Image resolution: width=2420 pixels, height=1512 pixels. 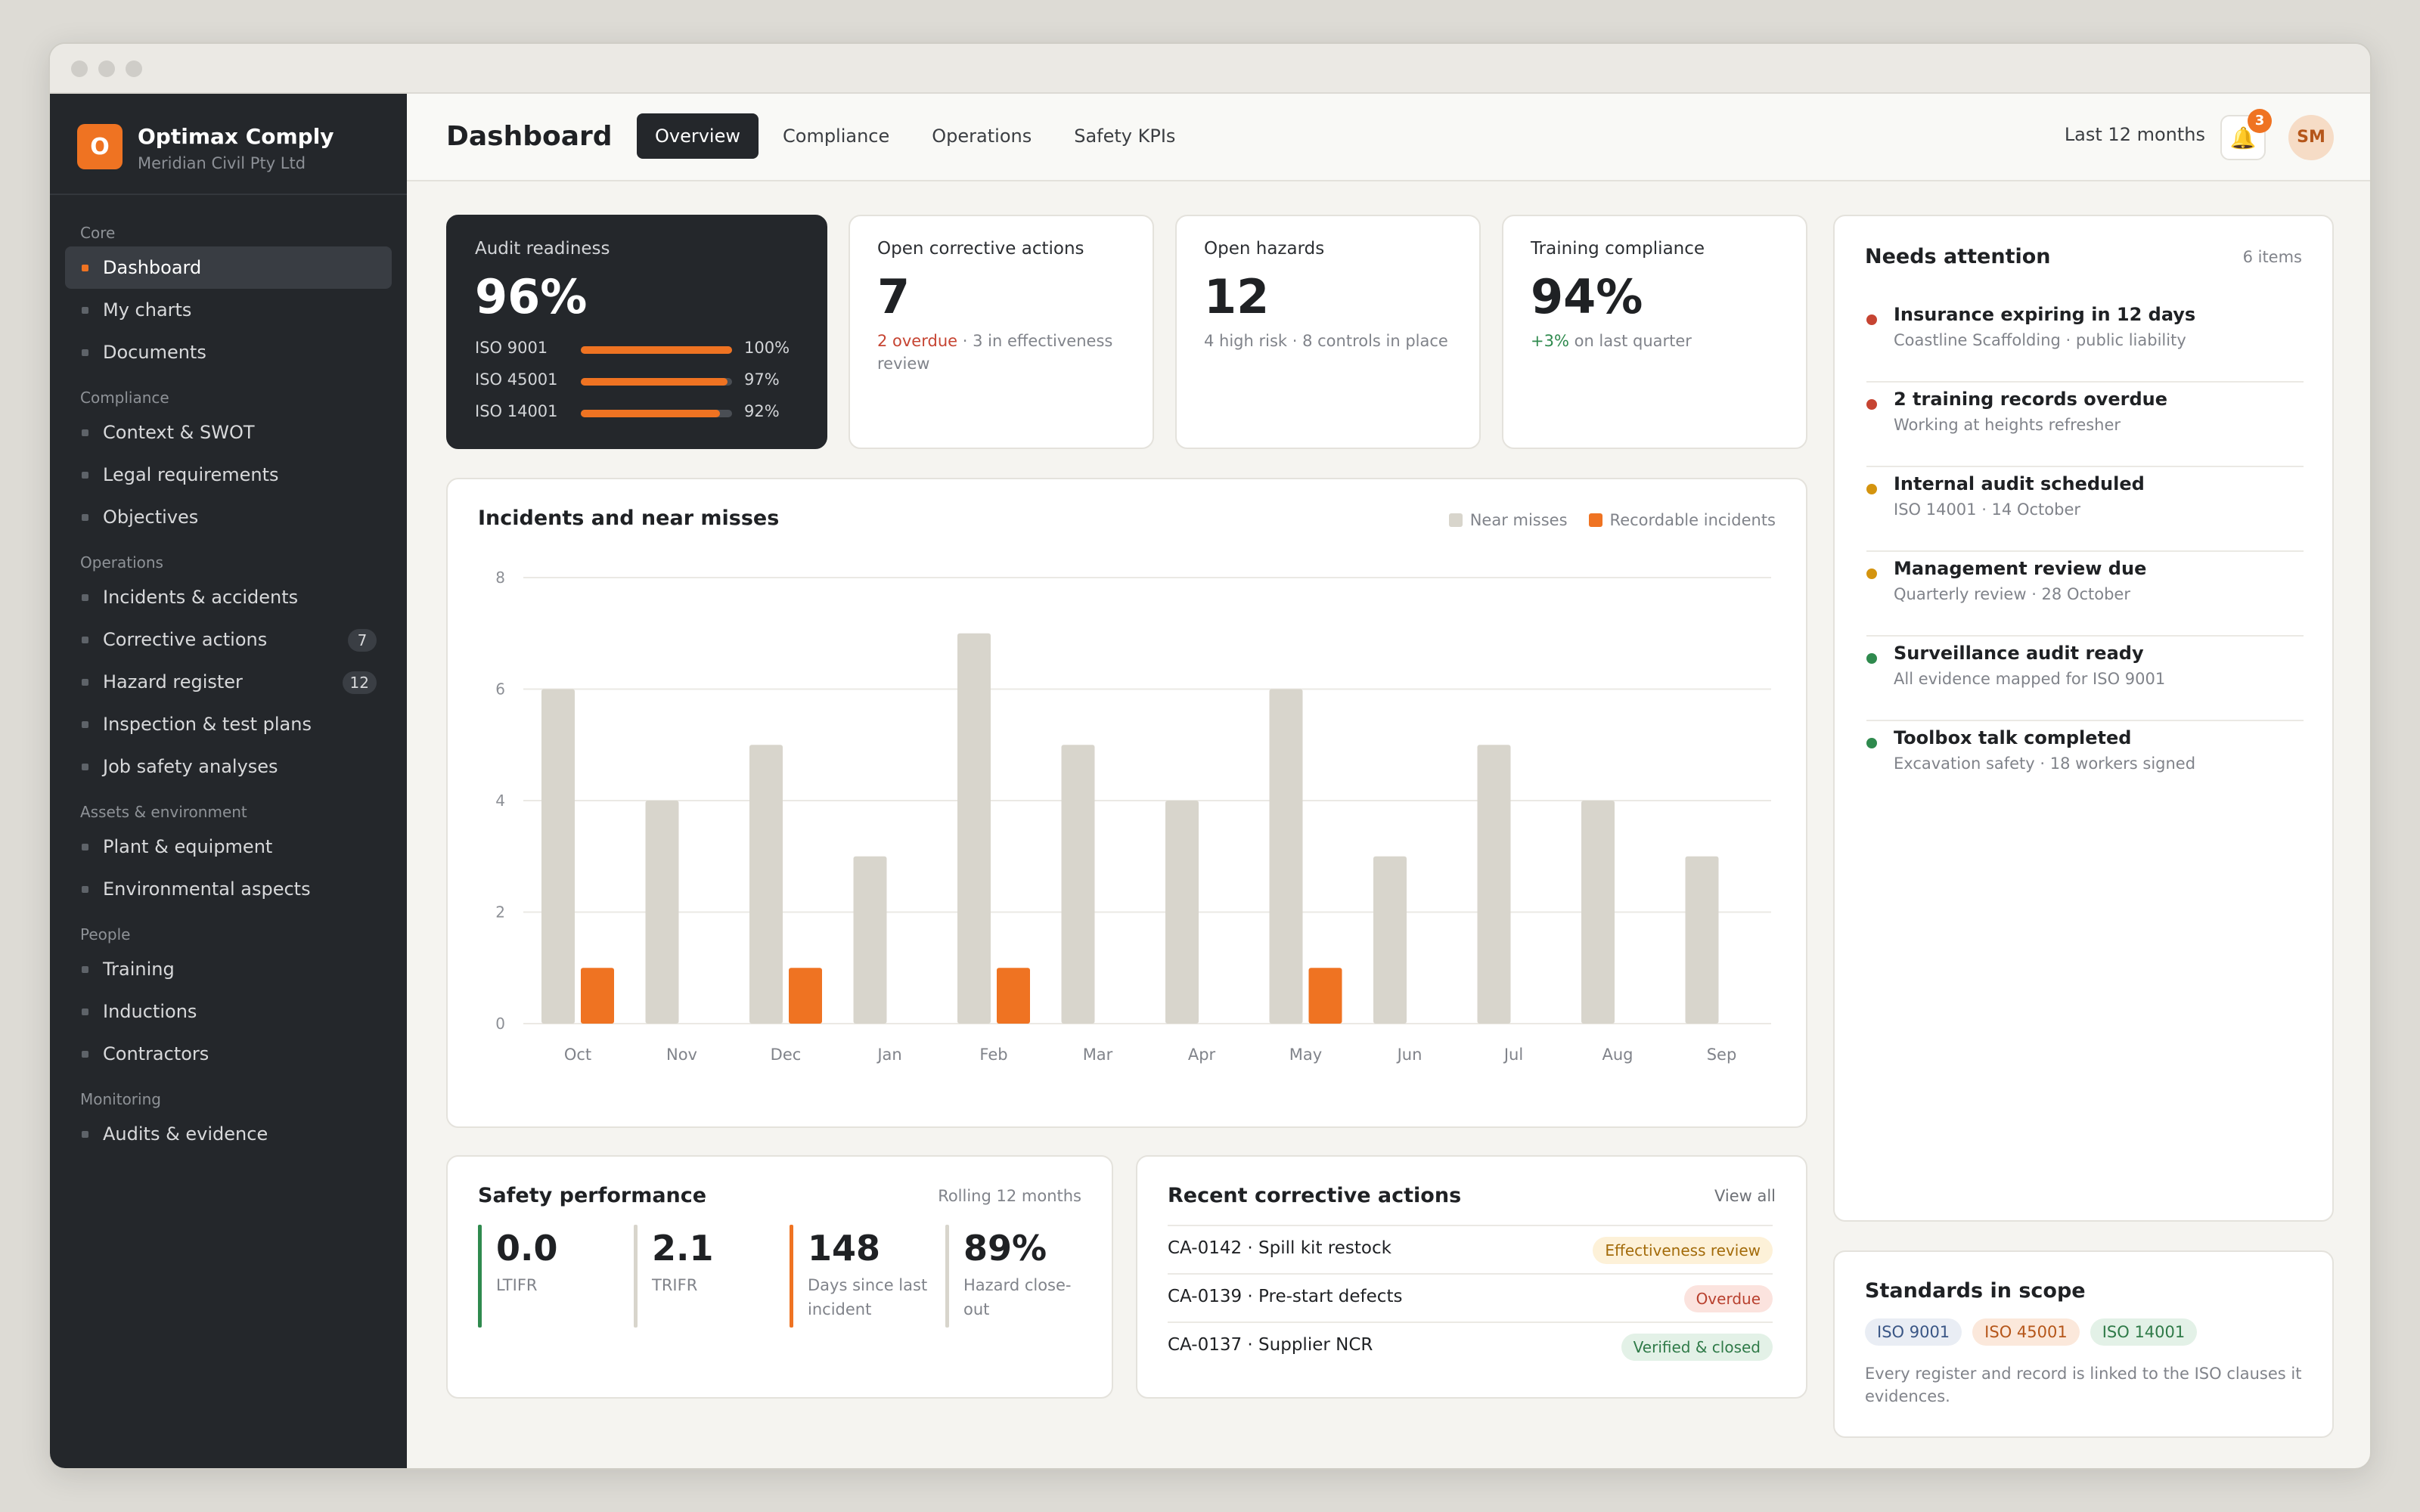 I want to click on attention-item-title: Insurance expiring in 12 days, so click(x=2045, y=315).